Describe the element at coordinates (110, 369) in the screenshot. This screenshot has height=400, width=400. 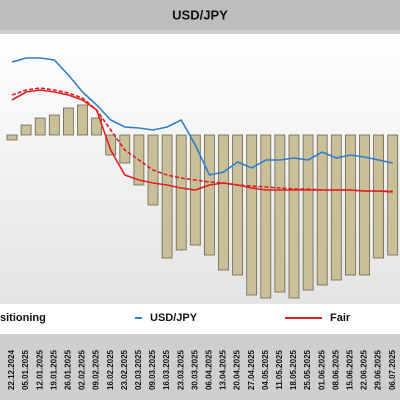
I see `x-tick-label: 16.02.2025` at that location.